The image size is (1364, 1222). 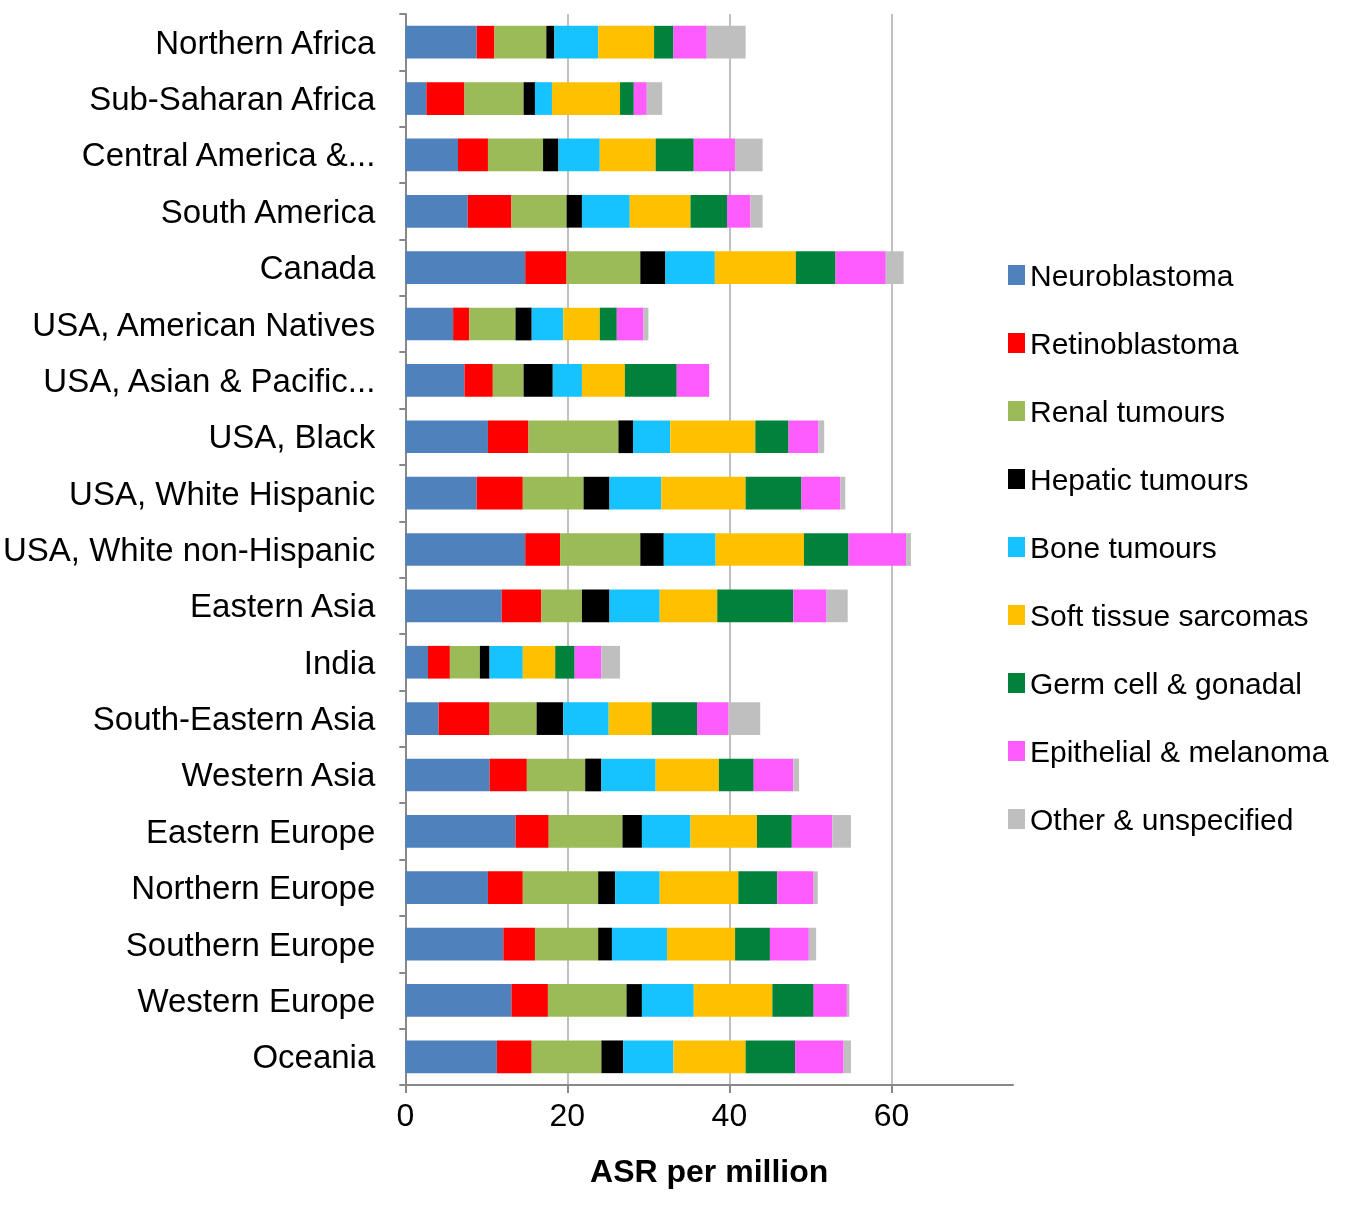 What do you see at coordinates (189, 549) in the screenshot?
I see `y-tick-label: USA, White non-Hispanic` at bounding box center [189, 549].